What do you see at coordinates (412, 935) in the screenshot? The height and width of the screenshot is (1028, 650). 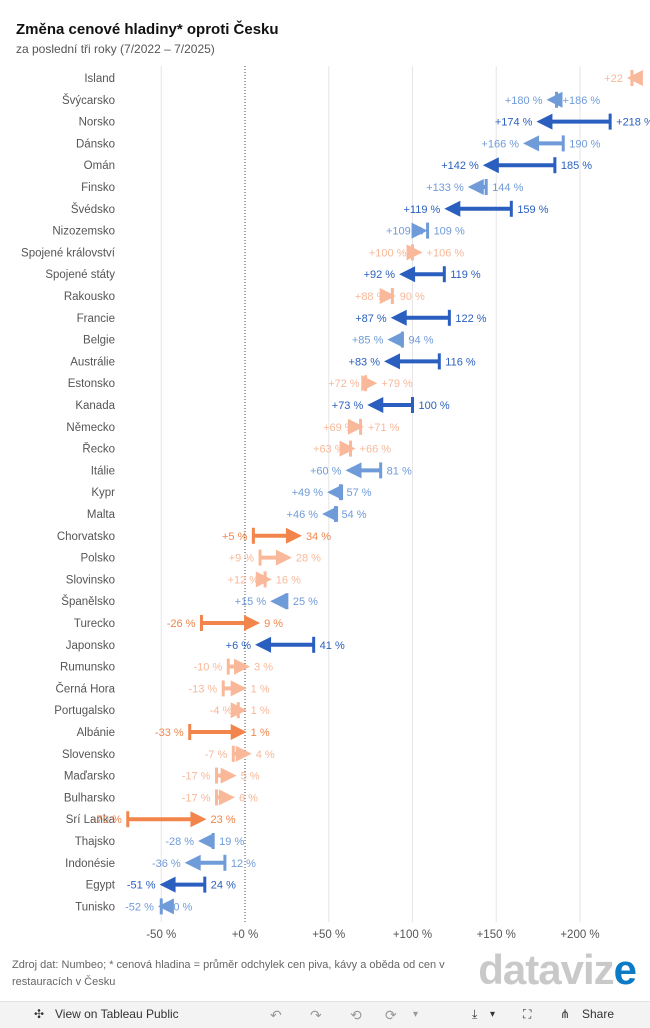 I see `x-tick-label: +100 %` at bounding box center [412, 935].